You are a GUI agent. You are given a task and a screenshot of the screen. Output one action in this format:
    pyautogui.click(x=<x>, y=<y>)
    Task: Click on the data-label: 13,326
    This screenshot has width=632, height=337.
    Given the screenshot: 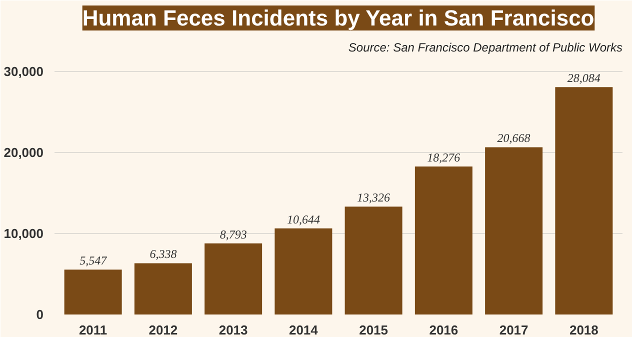 What is the action you would take?
    pyautogui.click(x=373, y=197)
    